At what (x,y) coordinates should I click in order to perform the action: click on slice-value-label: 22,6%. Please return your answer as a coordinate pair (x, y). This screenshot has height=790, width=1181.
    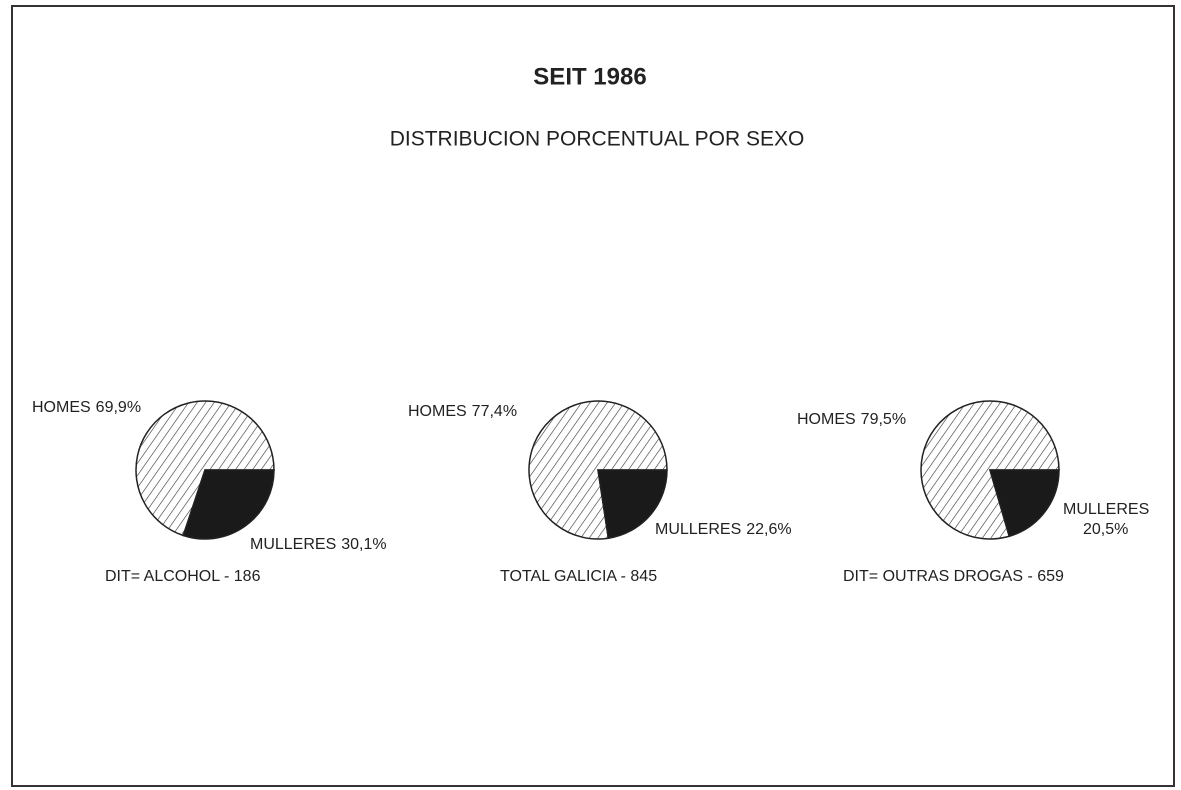
    Looking at the image, I should click on (768, 529).